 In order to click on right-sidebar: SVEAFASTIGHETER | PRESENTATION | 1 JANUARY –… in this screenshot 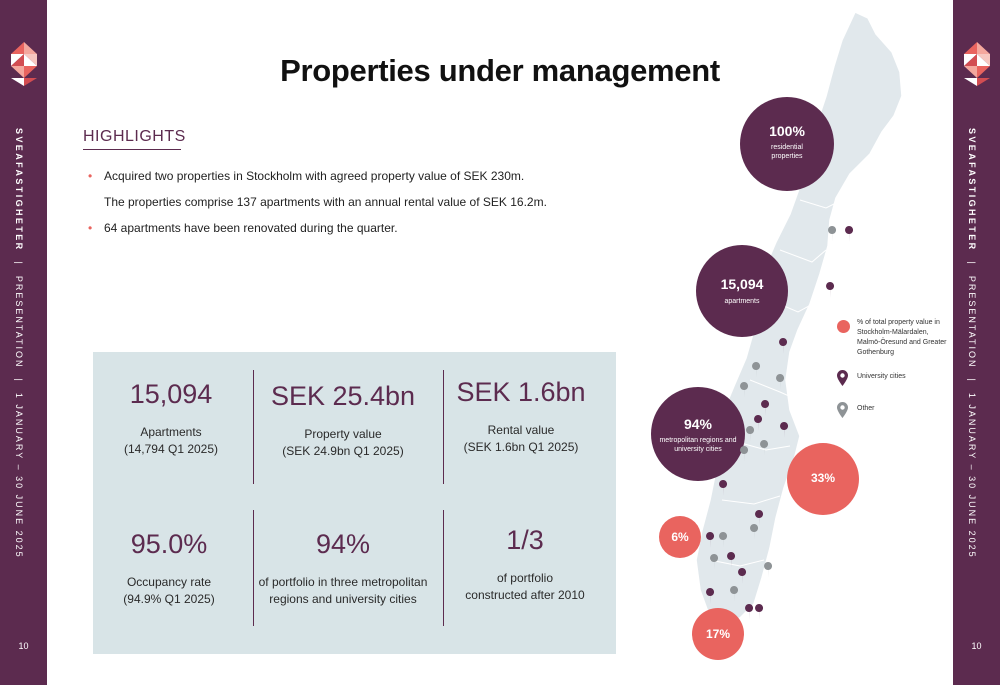, I will do `click(976, 342)`.